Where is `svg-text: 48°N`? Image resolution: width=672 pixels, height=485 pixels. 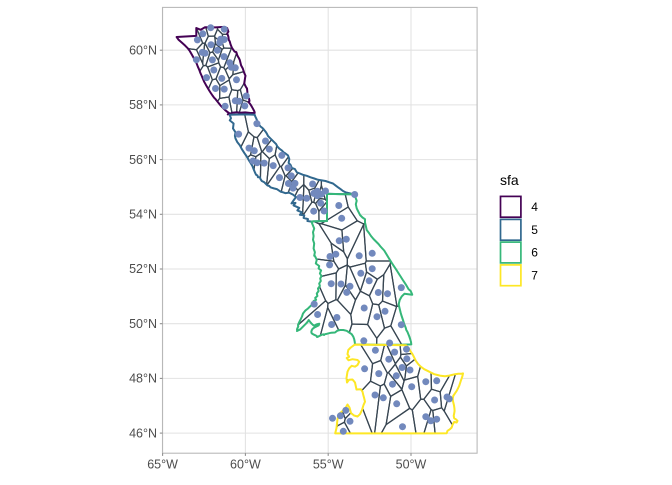
svg-text: 48°N is located at coordinates (143, 379).